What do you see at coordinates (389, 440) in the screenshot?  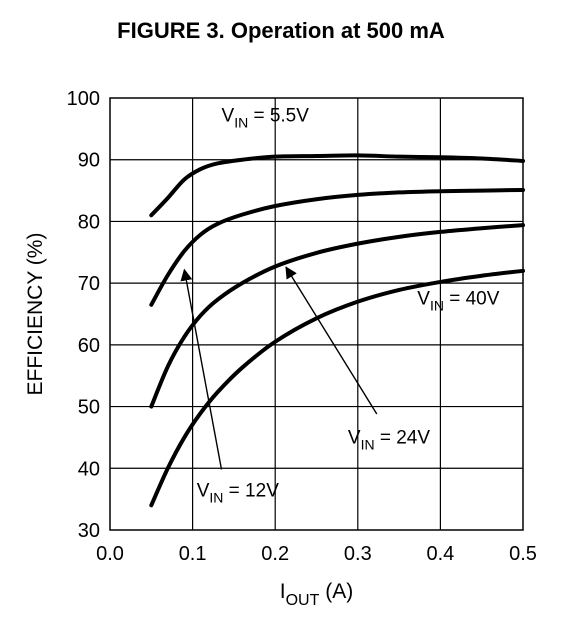 I see `annotation-label-v-in-24v: VIN = 24V` at bounding box center [389, 440].